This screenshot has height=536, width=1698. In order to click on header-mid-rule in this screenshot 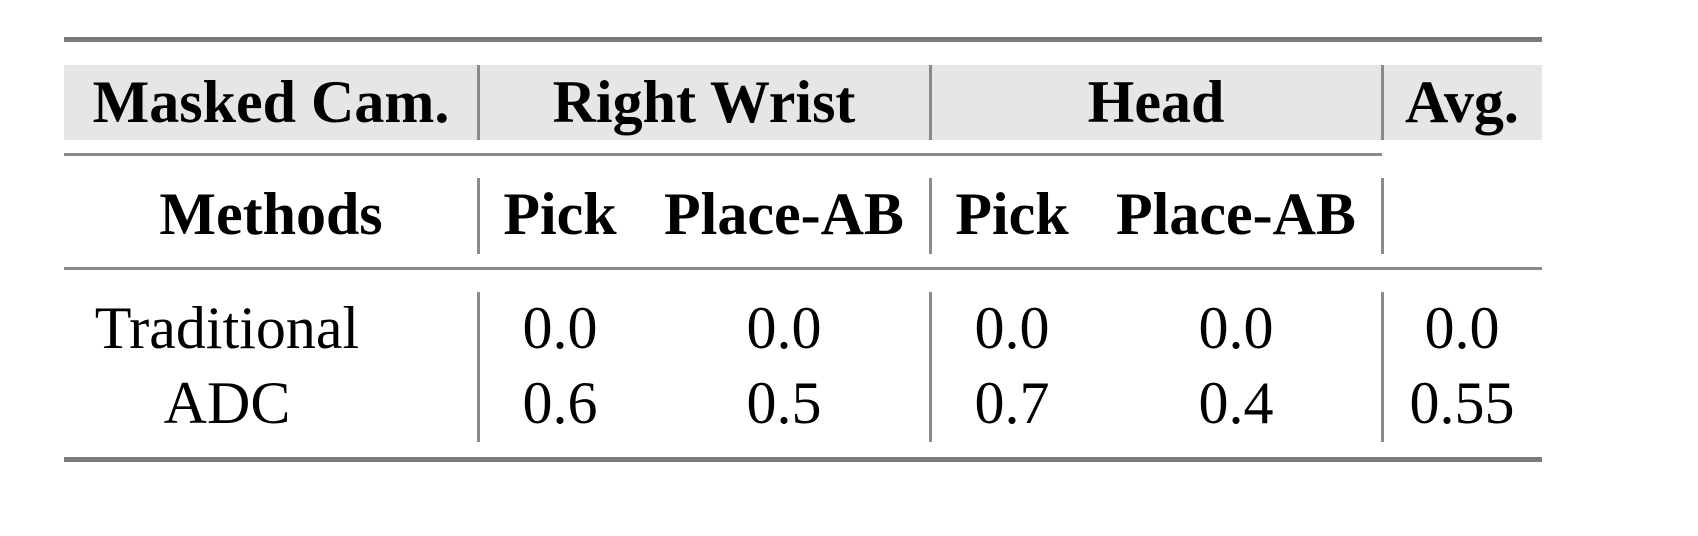, I will do `click(723, 154)`.